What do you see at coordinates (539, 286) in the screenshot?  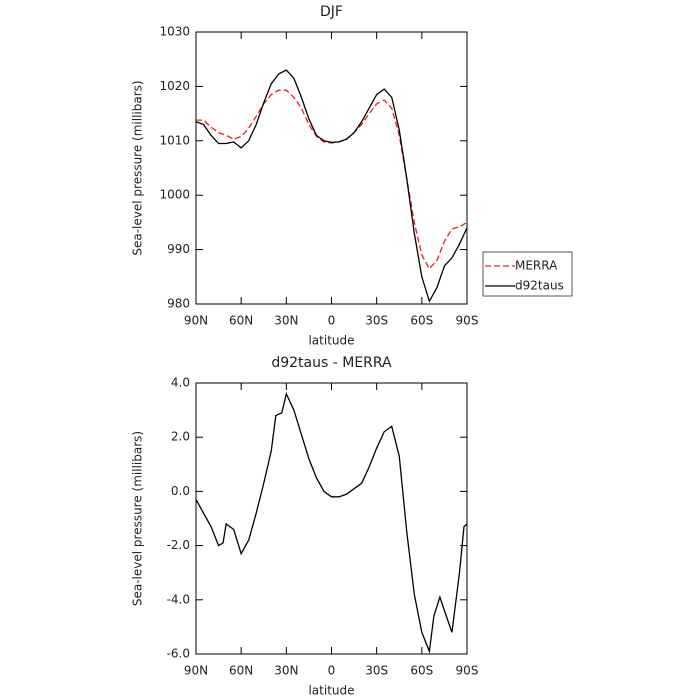 I see `legend-label: d92taus` at bounding box center [539, 286].